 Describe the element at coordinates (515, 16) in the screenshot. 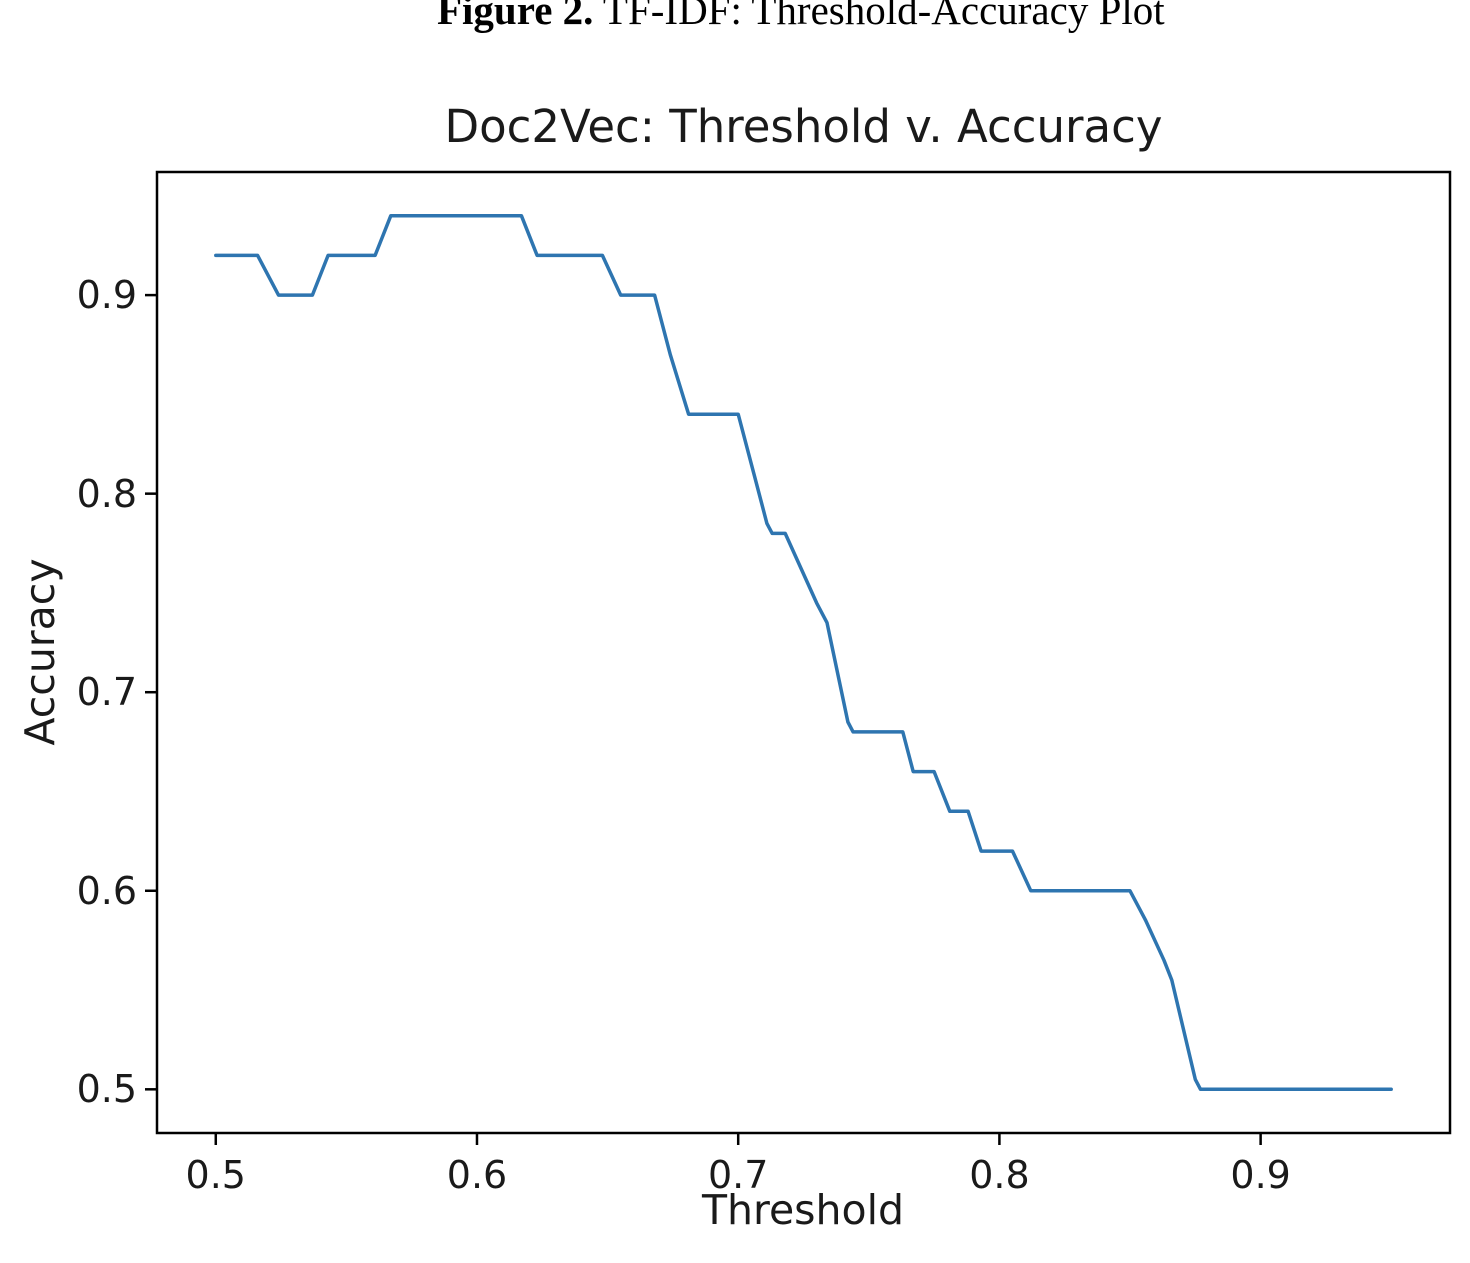

I see `figure-caption-number: Figure 2.` at that location.